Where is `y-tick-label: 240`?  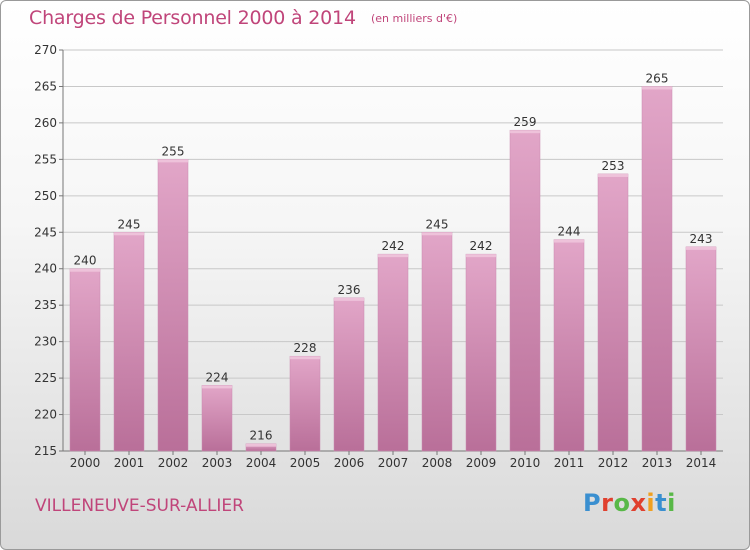
y-tick-label: 240 is located at coordinates (45, 269).